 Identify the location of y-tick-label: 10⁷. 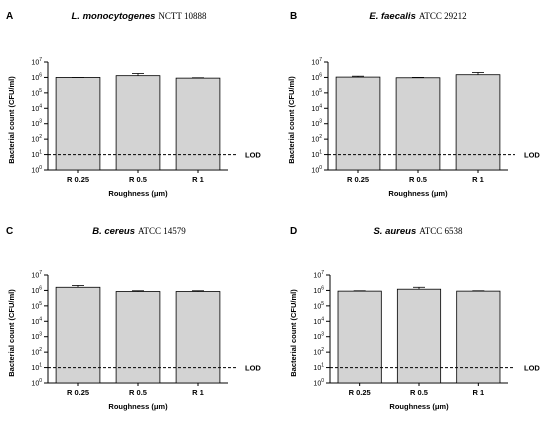
(36, 62).